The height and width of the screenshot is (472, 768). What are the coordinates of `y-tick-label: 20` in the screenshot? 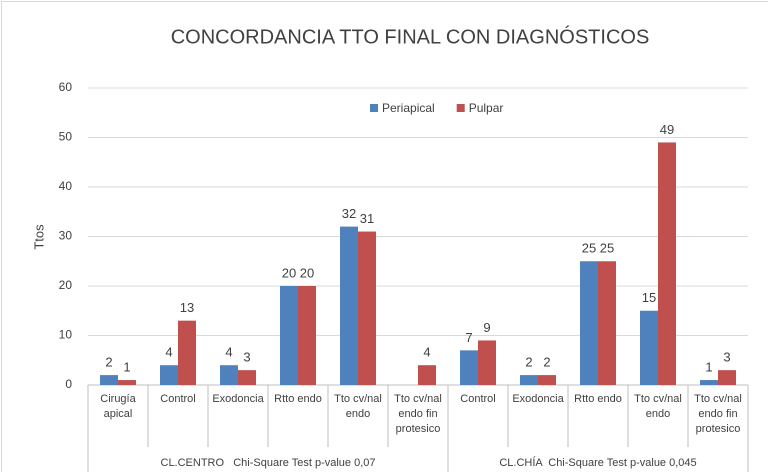 It's located at (66, 285).